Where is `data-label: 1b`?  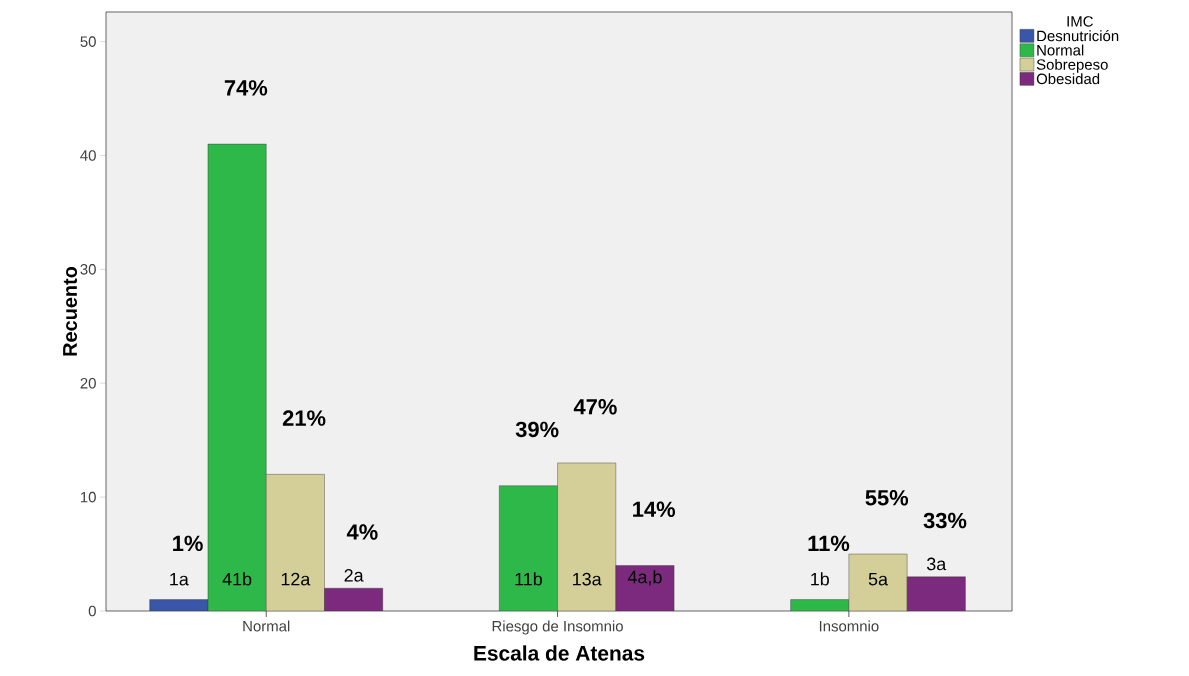 data-label: 1b is located at coordinates (820, 579).